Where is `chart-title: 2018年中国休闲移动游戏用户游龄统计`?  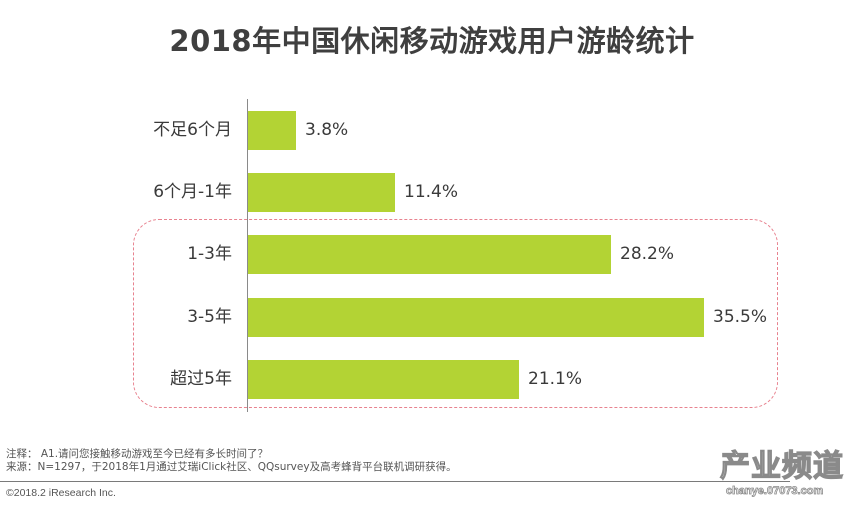 chart-title: 2018年中国休闲移动游戏用户游龄统计 is located at coordinates (432, 41).